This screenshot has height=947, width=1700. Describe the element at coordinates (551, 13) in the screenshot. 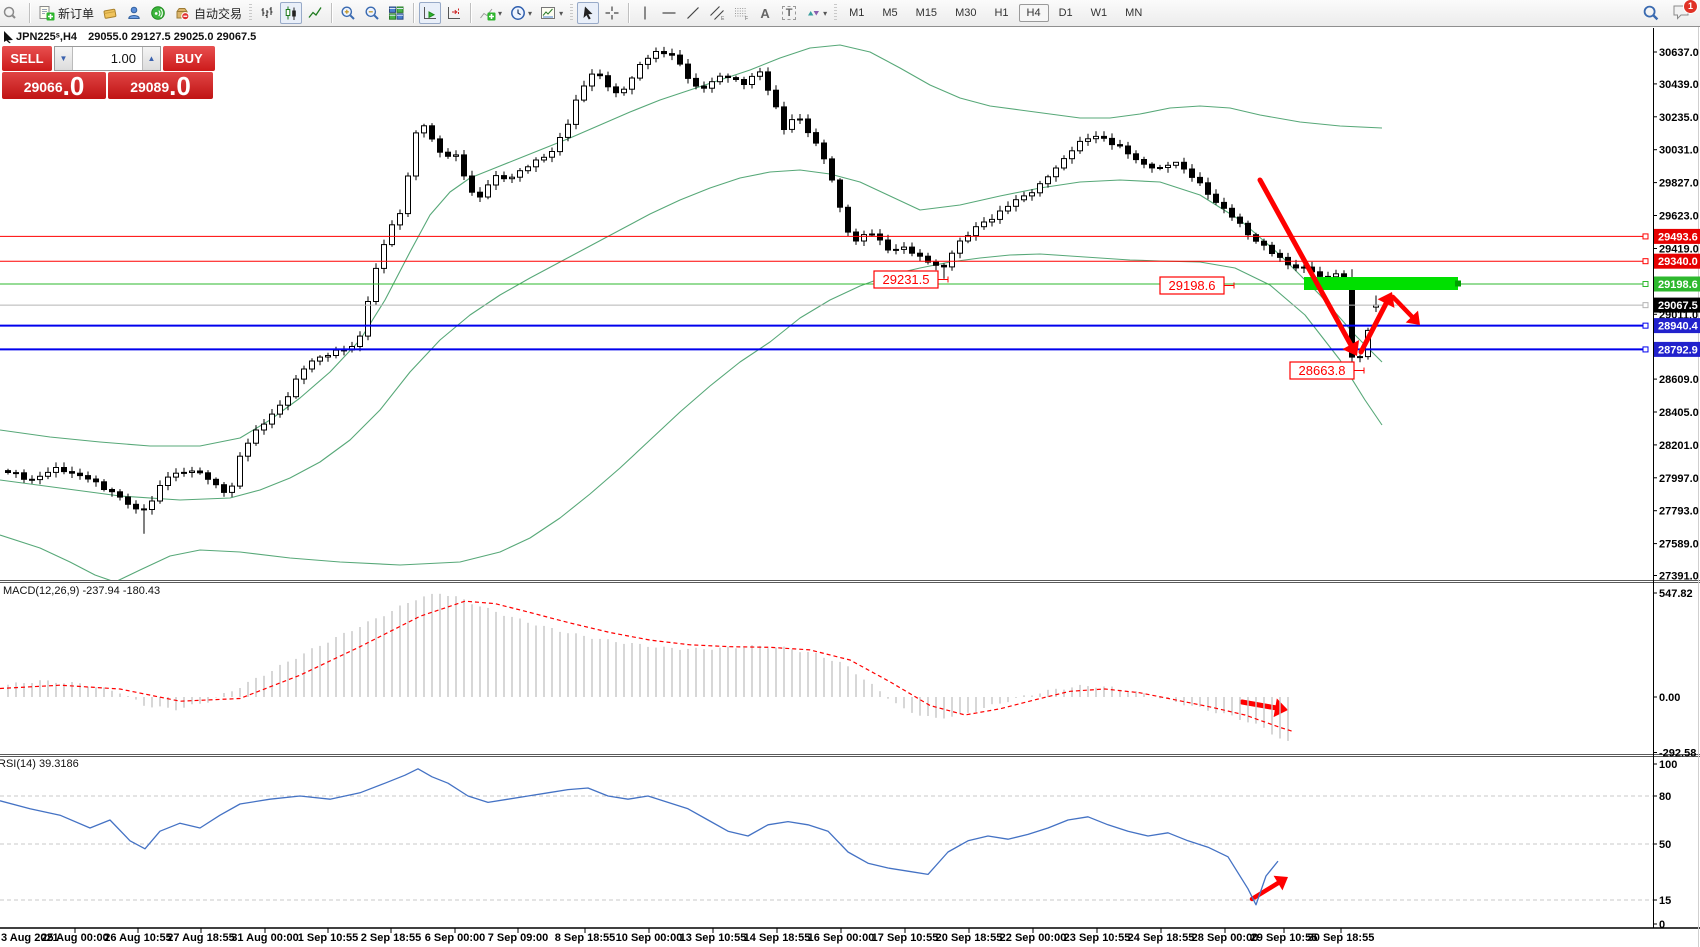

I see `templates-button: ▾` at that location.